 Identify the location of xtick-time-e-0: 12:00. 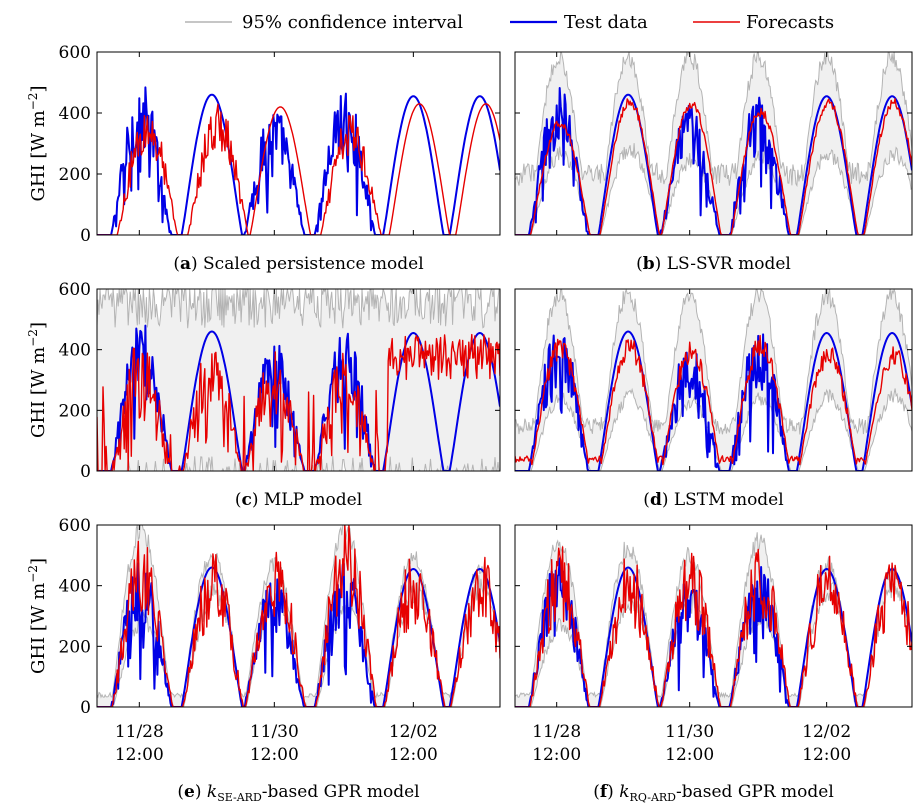
(139, 755).